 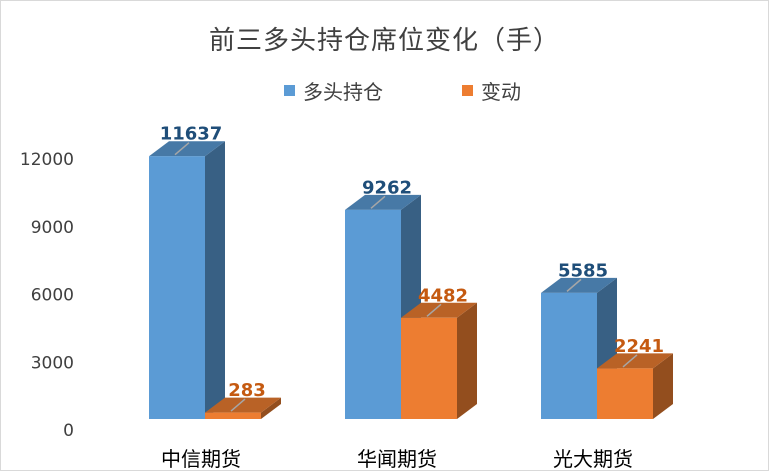 I want to click on category-label: 光大期货, so click(x=593, y=459).